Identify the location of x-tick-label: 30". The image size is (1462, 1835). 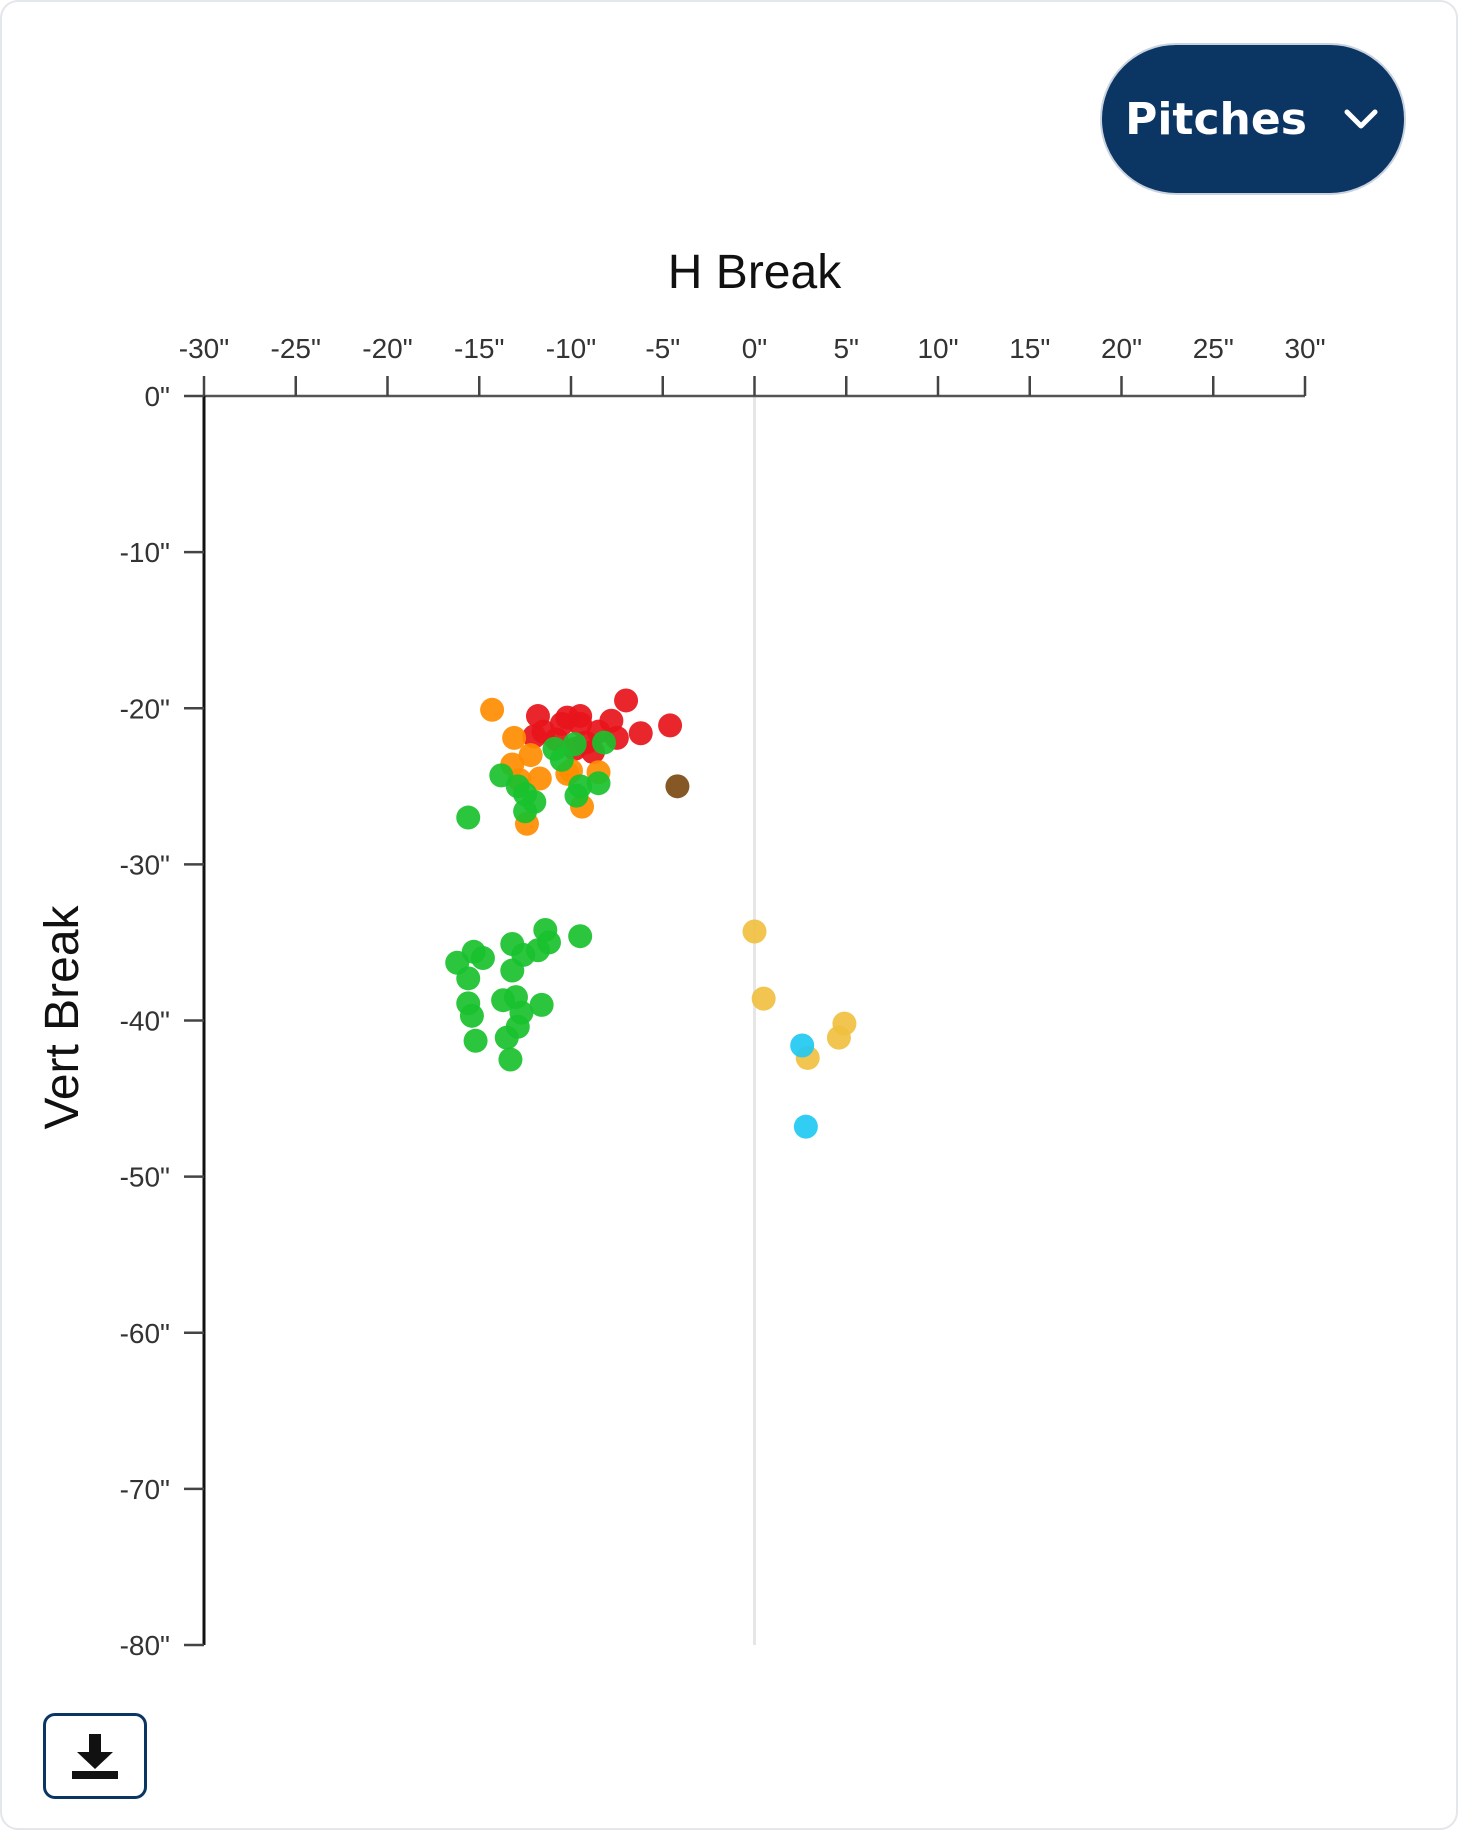
(1304, 348).